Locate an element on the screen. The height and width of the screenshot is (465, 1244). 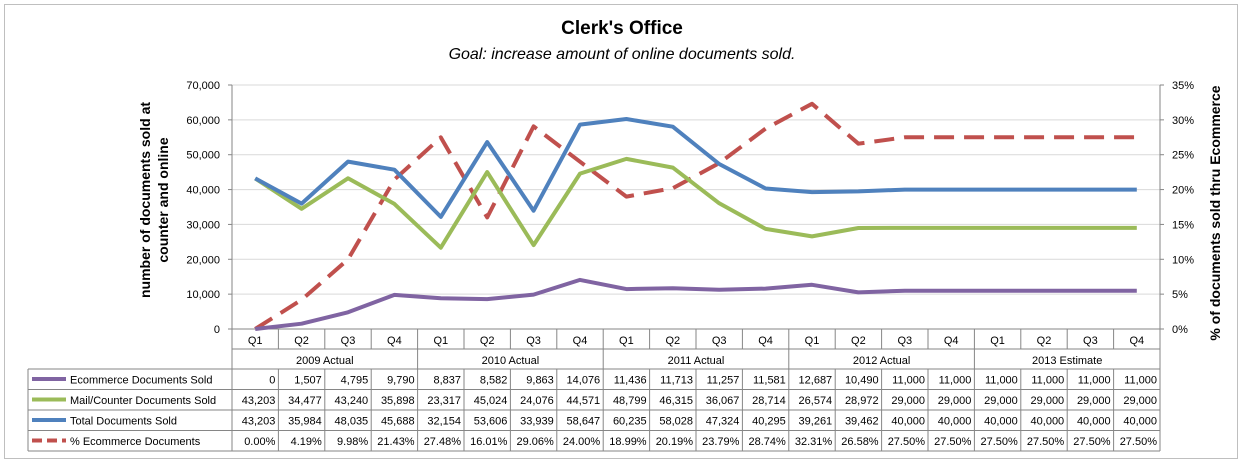
data-cell: 33,939 is located at coordinates (537, 422).